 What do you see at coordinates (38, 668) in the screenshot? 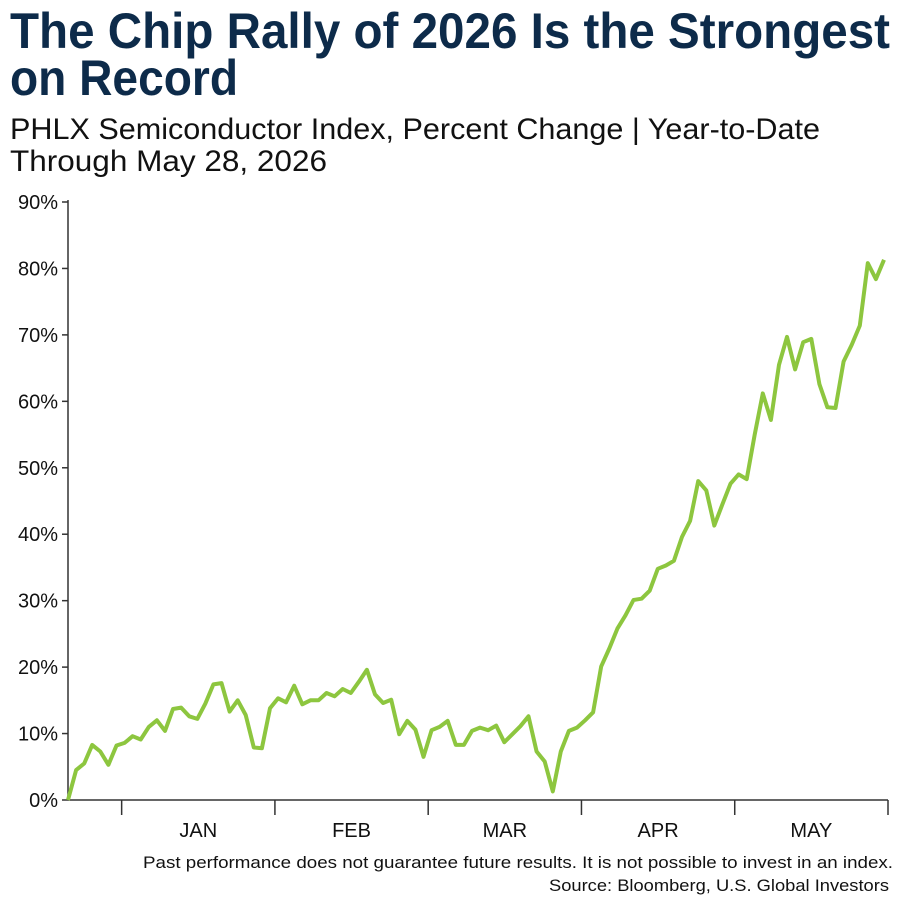
I see `y-tick-label: 20%` at bounding box center [38, 668].